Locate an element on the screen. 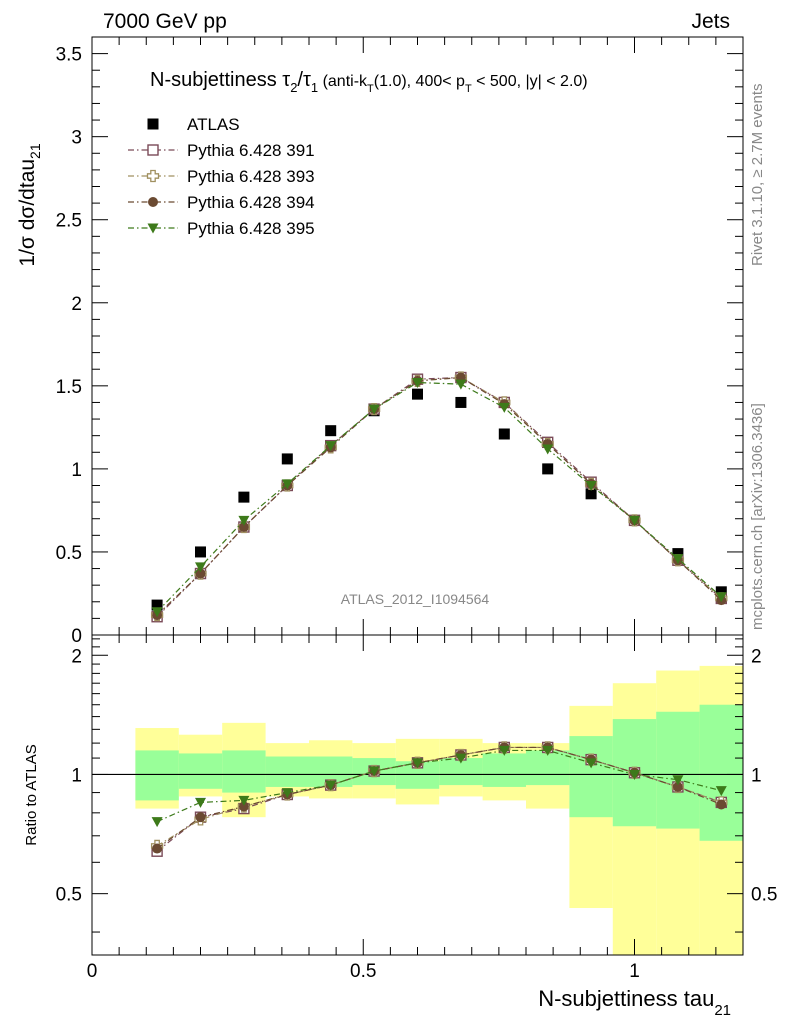 This screenshot has height=1024, width=786. legend-item: Pythia 6.428 394 is located at coordinates (221, 202).